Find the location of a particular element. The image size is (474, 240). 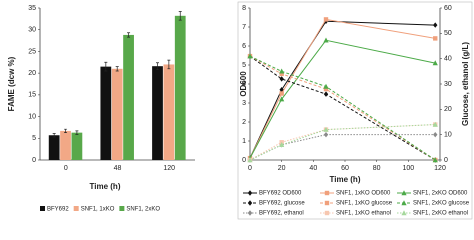

legend-label: BFY692, ethanol is located at coordinates (281, 214).